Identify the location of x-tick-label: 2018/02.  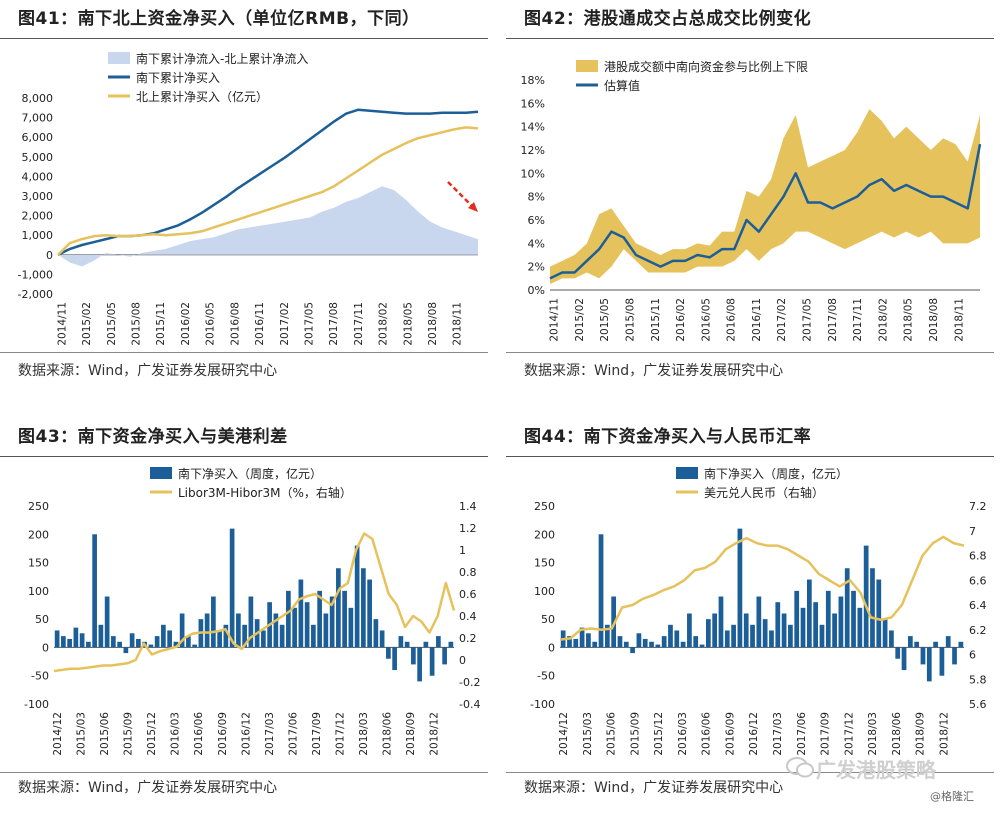
(883, 320).